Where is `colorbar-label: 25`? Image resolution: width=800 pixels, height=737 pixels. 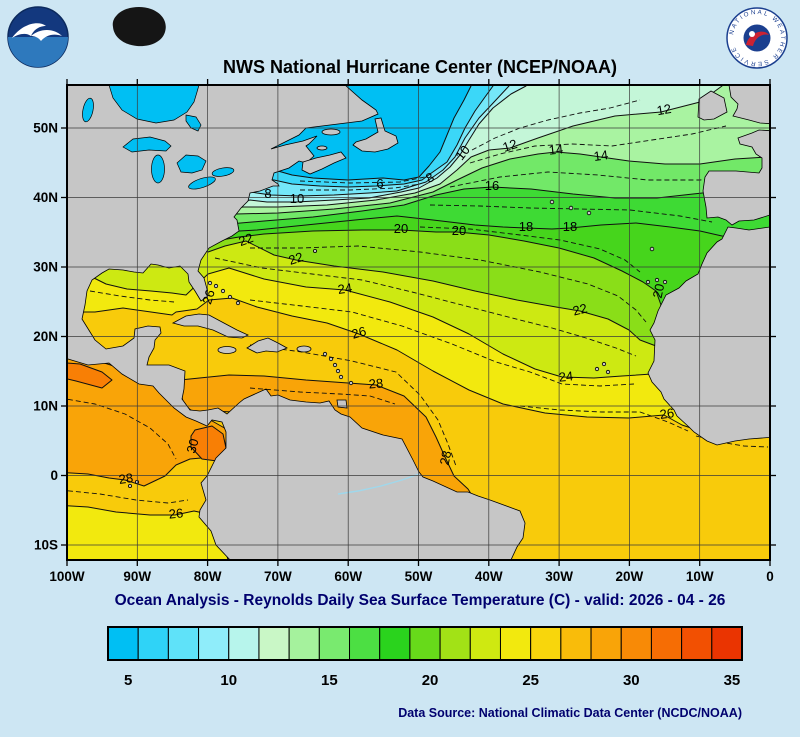
colorbar-label: 25 is located at coordinates (530, 680).